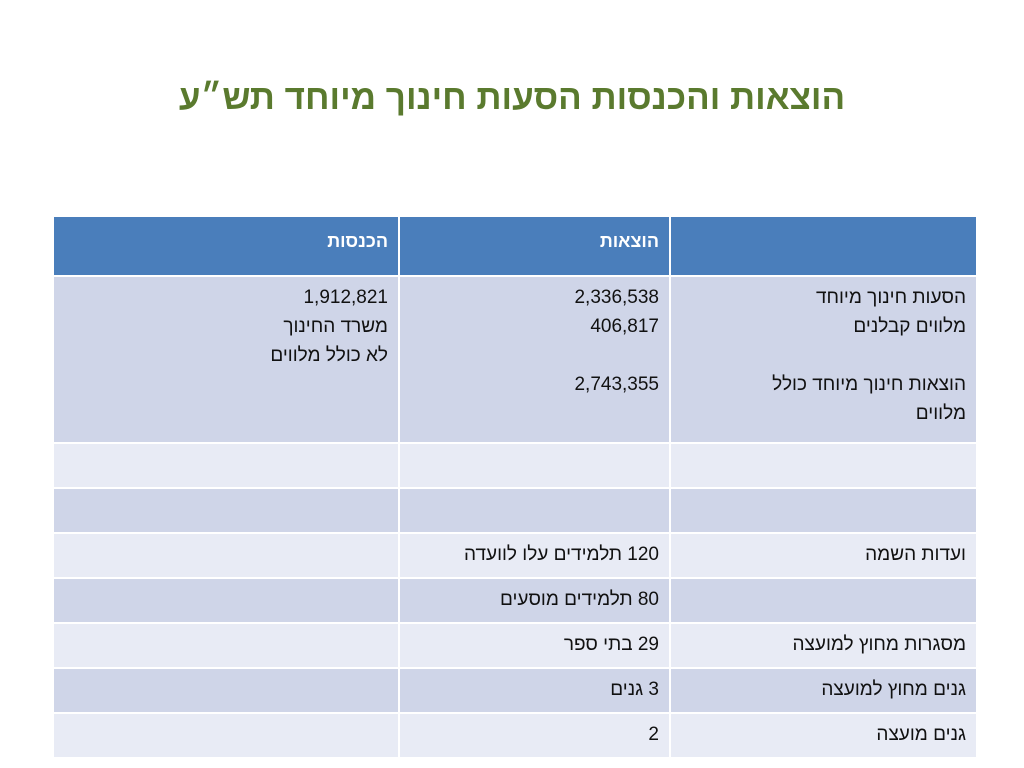 Image resolution: width=1024 pixels, height=768 pixels. I want to click on table-row: 80 תלמידים מוסעים, so click(515, 600).